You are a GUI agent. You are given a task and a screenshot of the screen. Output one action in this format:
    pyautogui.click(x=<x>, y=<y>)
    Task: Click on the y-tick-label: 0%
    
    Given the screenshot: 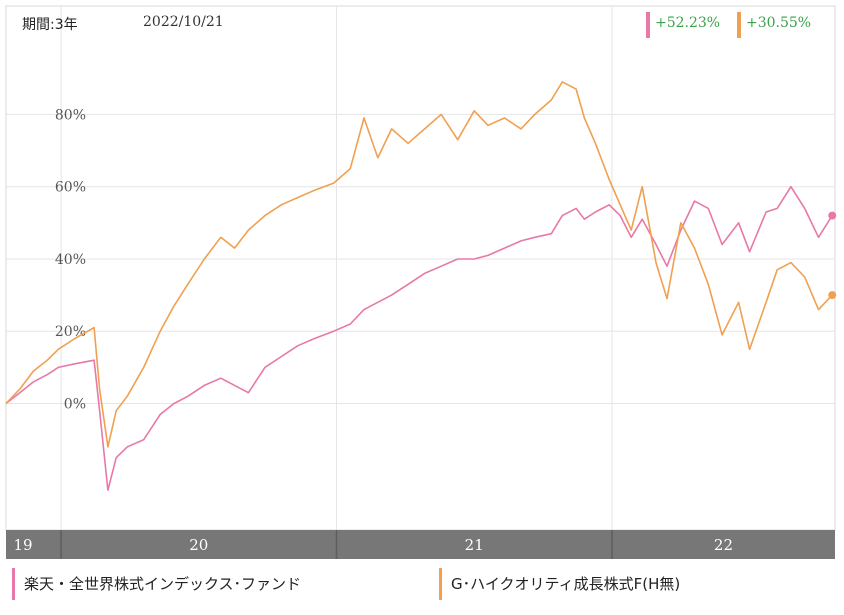 What is the action you would take?
    pyautogui.click(x=75, y=405)
    